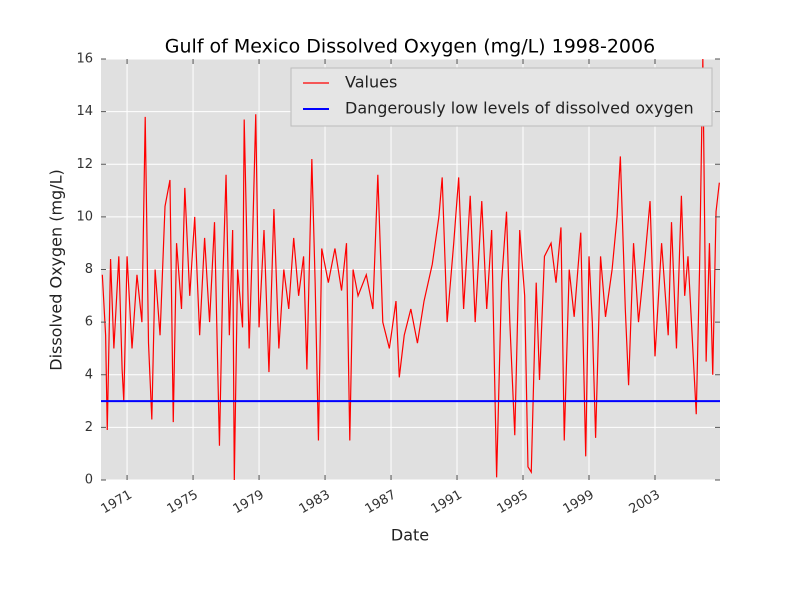  What do you see at coordinates (249, 503) in the screenshot?
I see `x-tick-label: 1979` at bounding box center [249, 503].